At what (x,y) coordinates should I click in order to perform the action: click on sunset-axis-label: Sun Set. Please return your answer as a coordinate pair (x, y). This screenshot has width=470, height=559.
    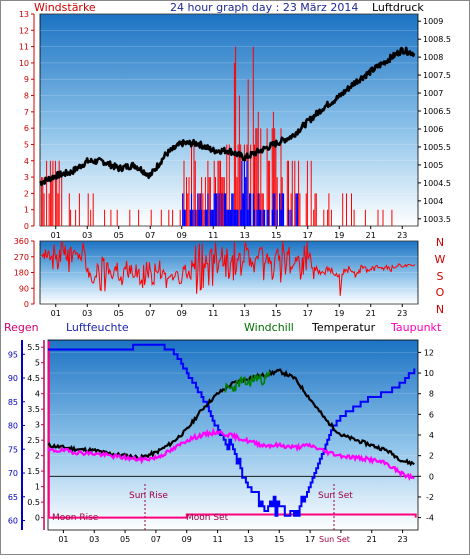
    Looking at the image, I should click on (334, 539).